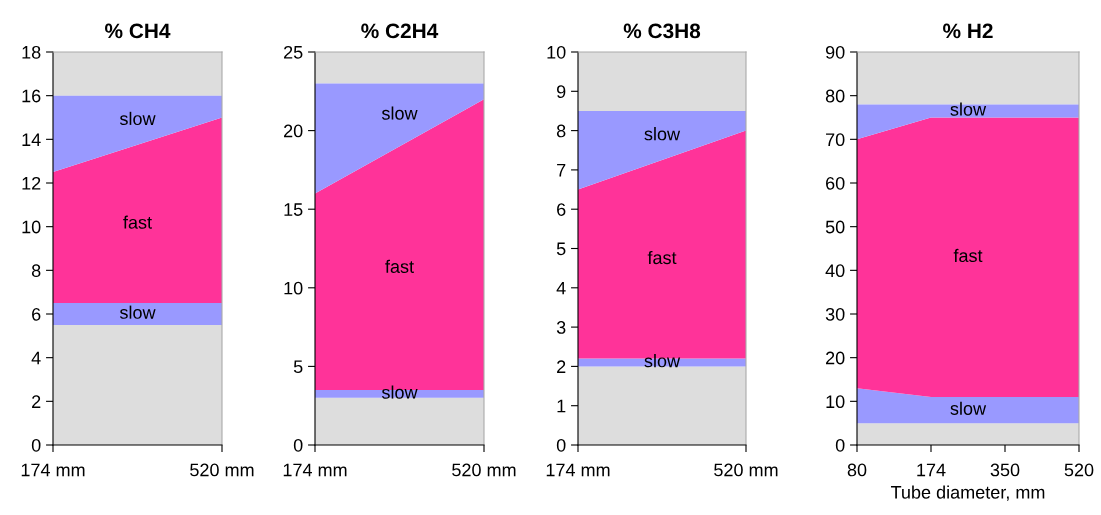 This screenshot has width=1101, height=515. Describe the element at coordinates (138, 31) in the screenshot. I see `chart-title: % CH4` at that location.